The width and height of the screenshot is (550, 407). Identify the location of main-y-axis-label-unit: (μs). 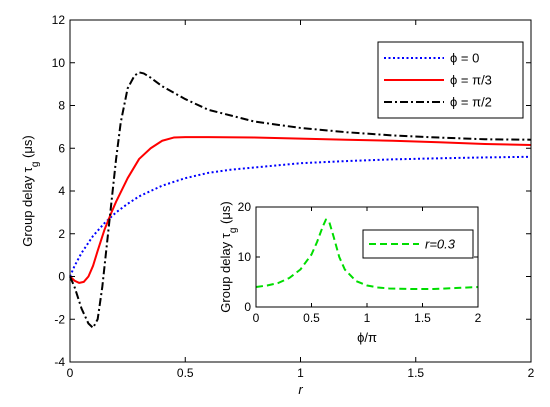
(27, 148).